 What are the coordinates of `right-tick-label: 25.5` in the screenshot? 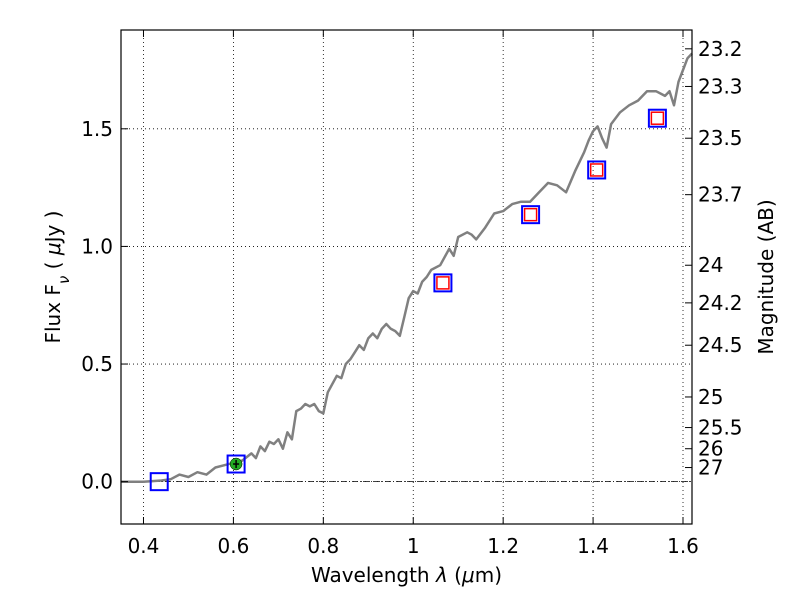 It's located at (720, 428).